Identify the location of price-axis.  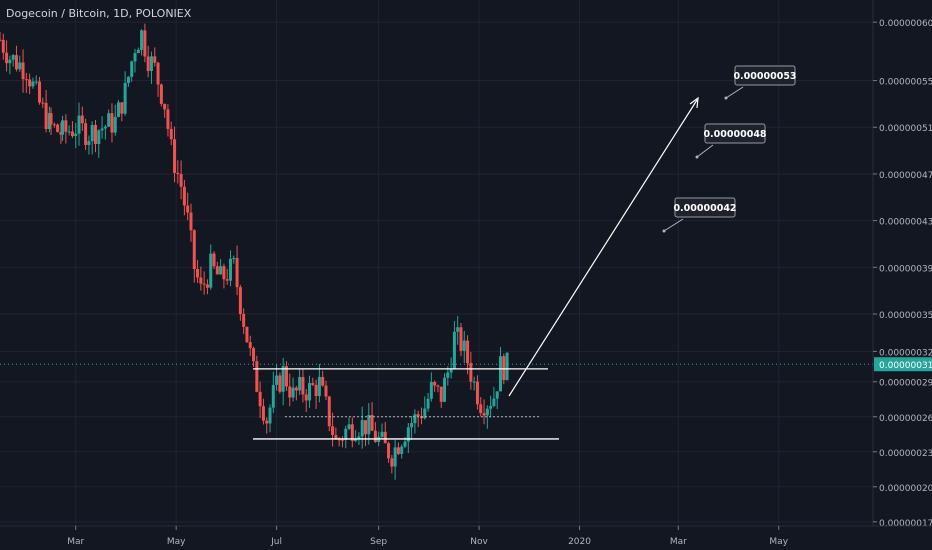
(902, 275).